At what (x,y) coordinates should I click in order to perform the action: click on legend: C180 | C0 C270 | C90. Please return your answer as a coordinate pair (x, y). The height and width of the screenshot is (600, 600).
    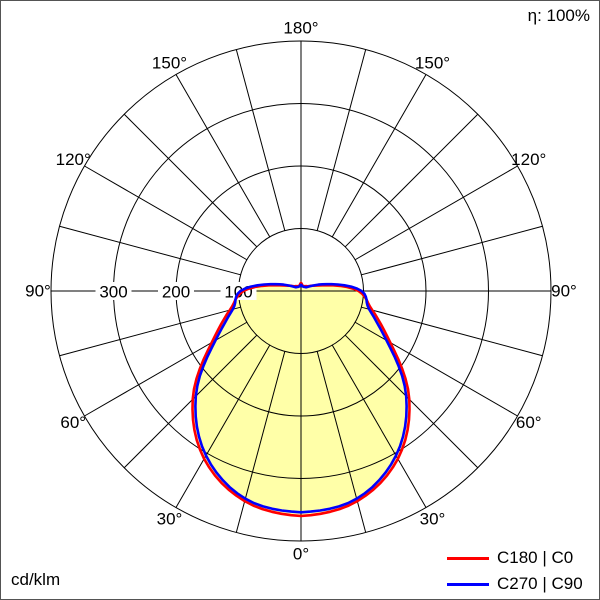
    Looking at the image, I should click on (515, 571).